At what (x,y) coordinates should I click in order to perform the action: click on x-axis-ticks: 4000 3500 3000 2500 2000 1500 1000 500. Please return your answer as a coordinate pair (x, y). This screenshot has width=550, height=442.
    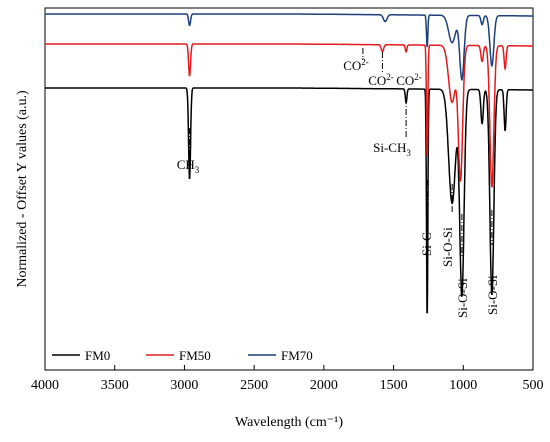
    Looking at the image, I should click on (287, 379).